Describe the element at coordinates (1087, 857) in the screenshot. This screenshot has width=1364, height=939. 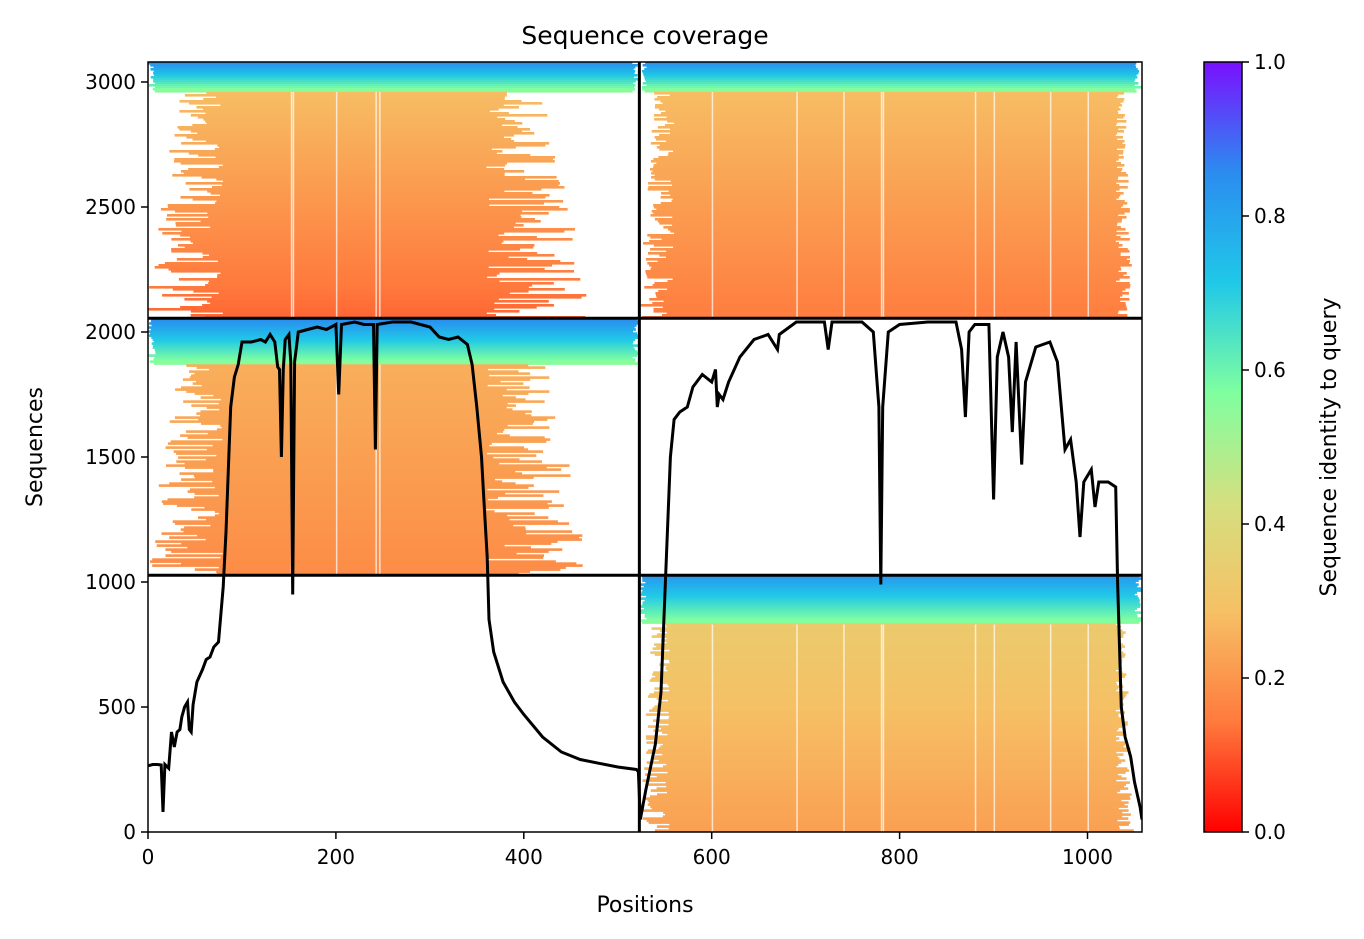
I see `x-tick-label: 1000` at that location.